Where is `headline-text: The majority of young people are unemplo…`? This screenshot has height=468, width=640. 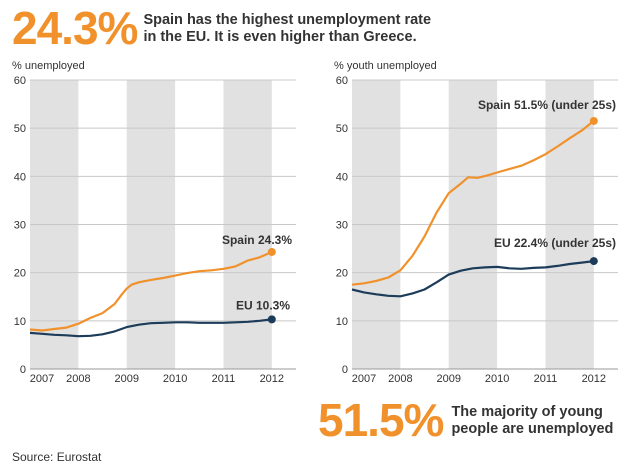 headline-text: The majority of young people are unemplo… is located at coordinates (532, 420).